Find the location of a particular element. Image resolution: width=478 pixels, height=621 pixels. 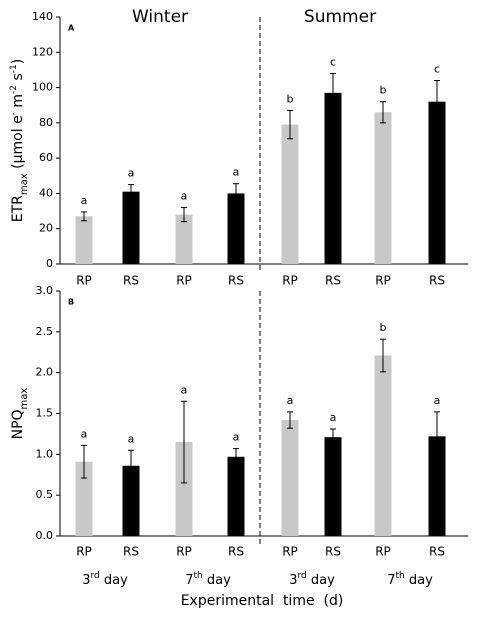

y-label-part: ETR is located at coordinates (18, 208).